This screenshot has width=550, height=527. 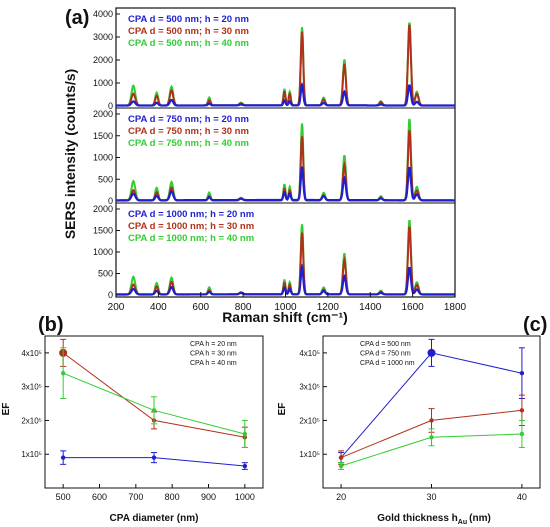 What do you see at coordinates (431, 497) in the screenshot?
I see `panel-c-x-tick-label-1: 30` at bounding box center [431, 497].